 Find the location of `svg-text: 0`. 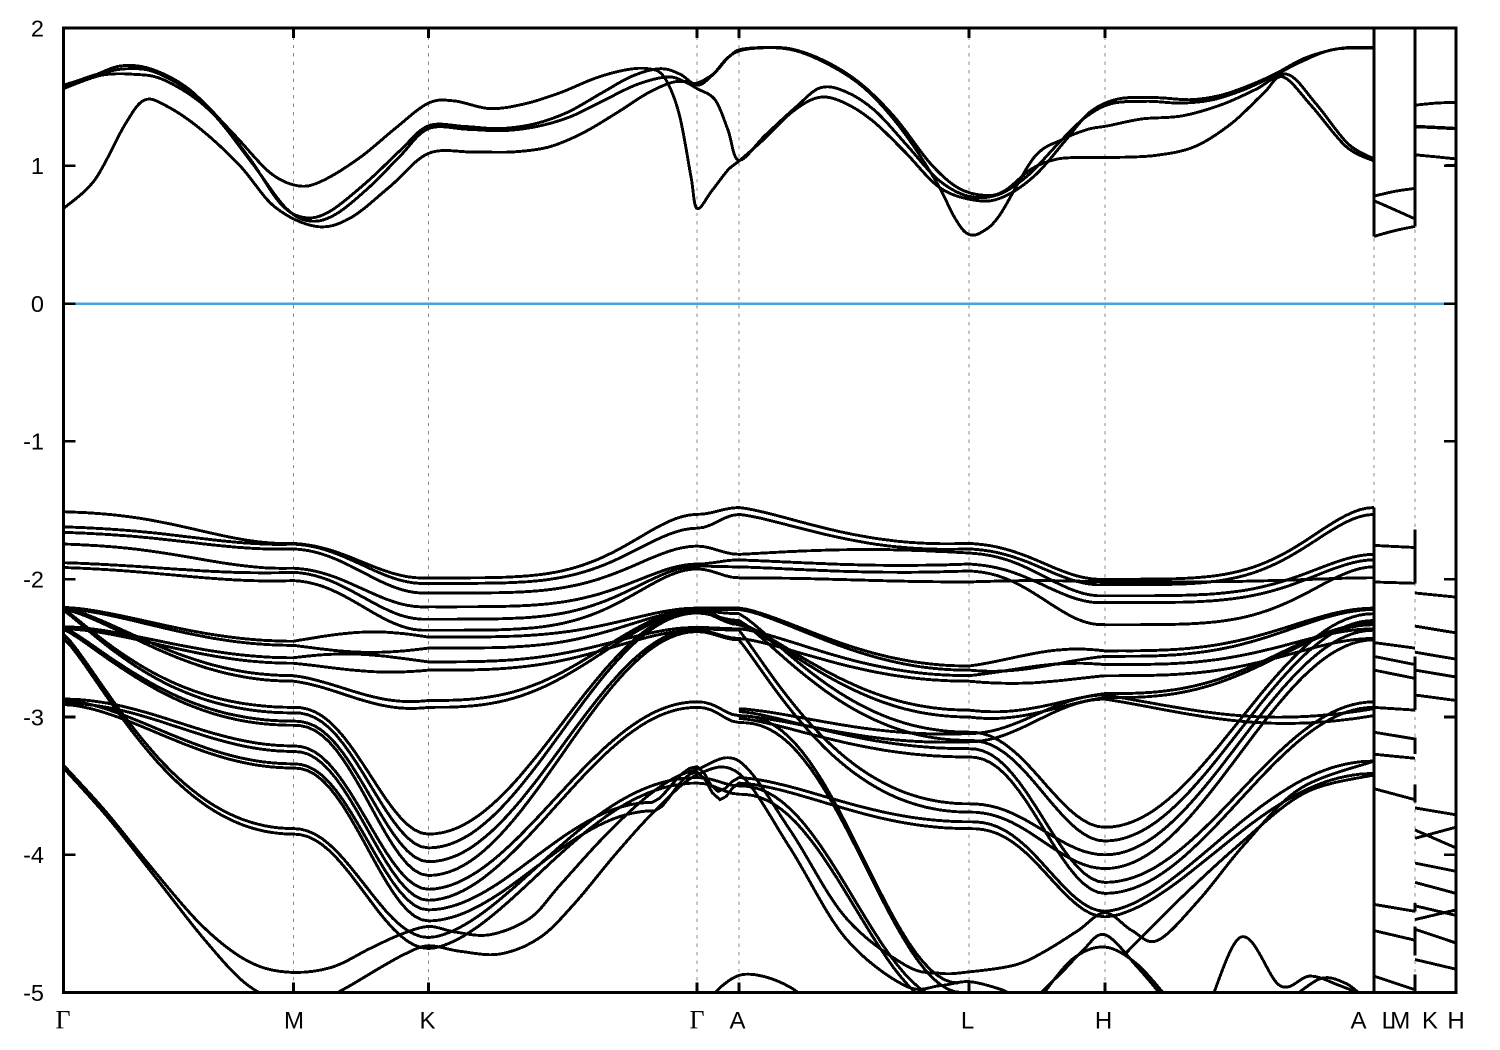

svg-text: 0 is located at coordinates (37, 304).